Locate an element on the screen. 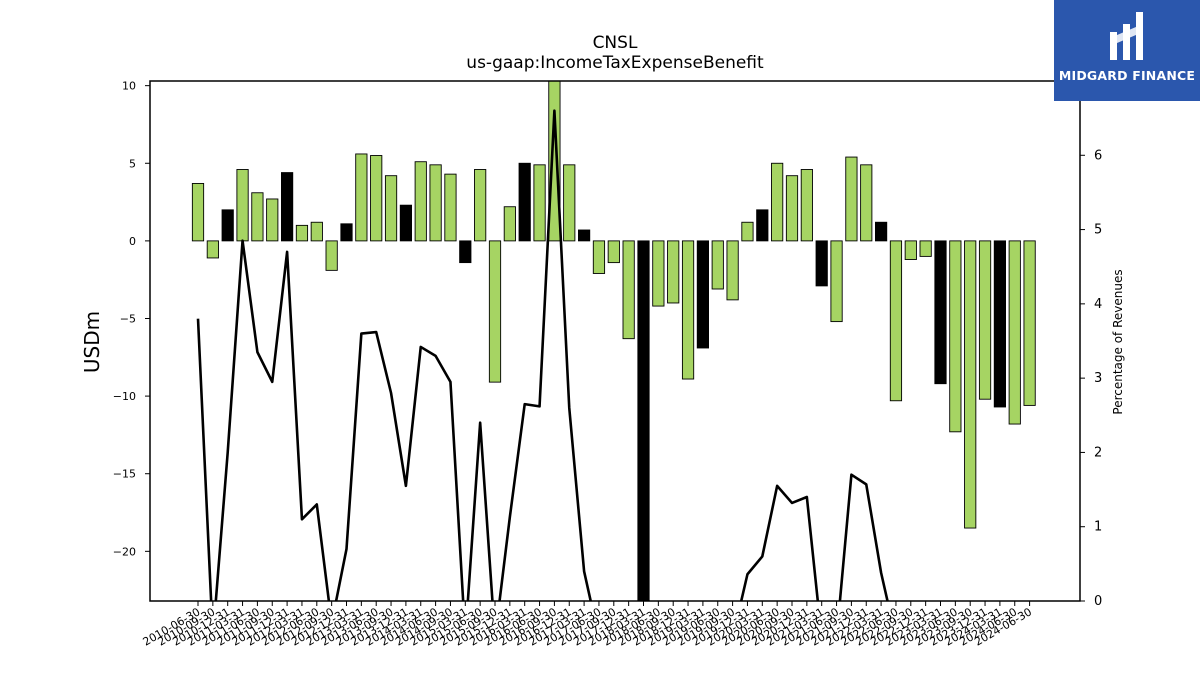 The height and width of the screenshot is (675, 1200). y-tick-label: −10 is located at coordinates (124, 396).